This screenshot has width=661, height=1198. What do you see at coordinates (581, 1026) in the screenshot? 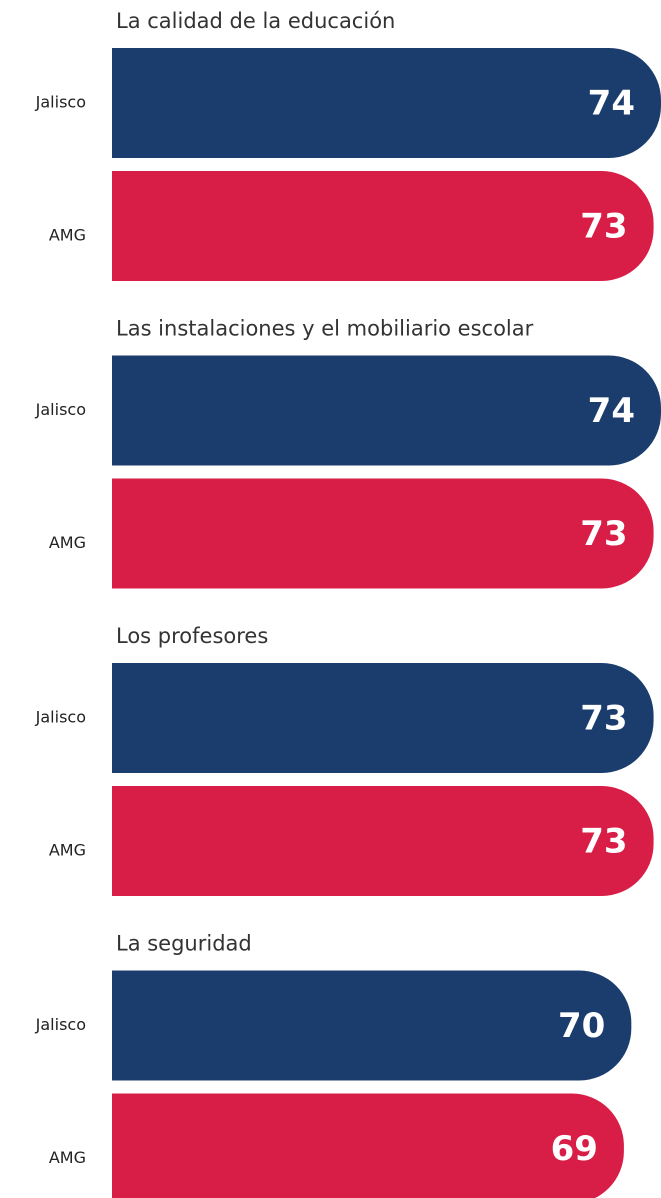
I see `value-label: 70` at bounding box center [581, 1026].